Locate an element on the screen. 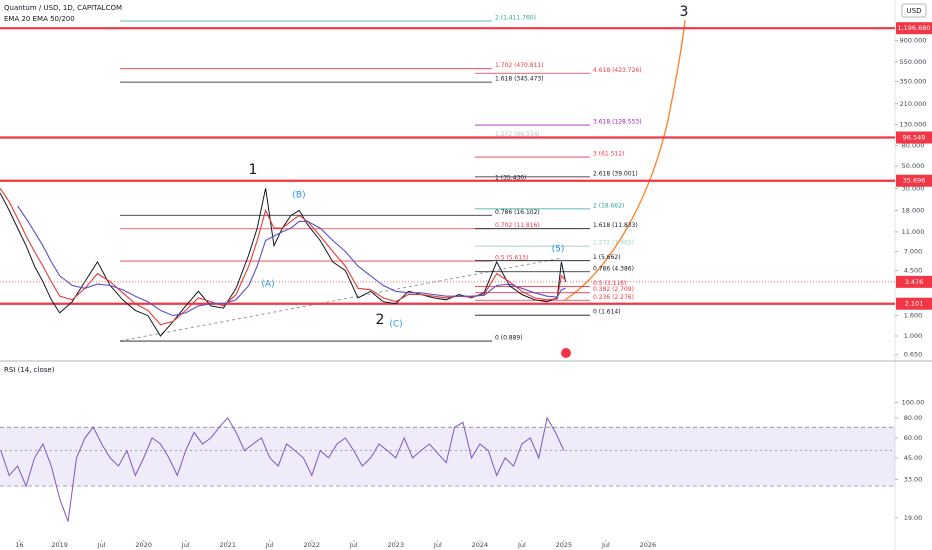 The image size is (932, 550). y-tick-label: 550.000 is located at coordinates (913, 62).